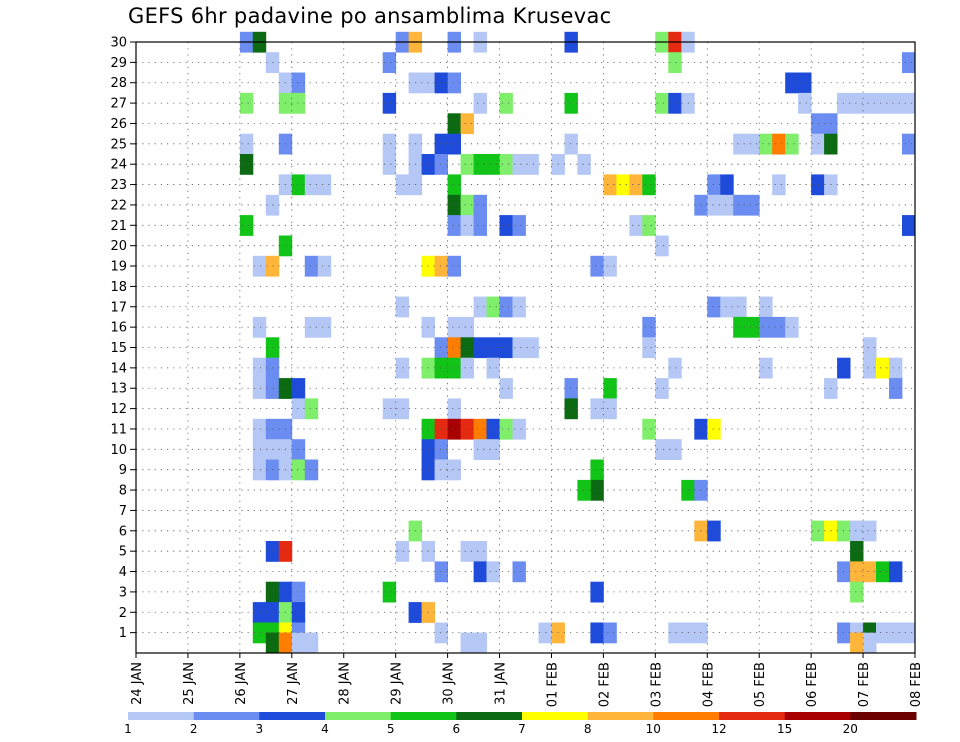  Describe the element at coordinates (259, 729) in the screenshot. I see `legend-label: 3` at that location.